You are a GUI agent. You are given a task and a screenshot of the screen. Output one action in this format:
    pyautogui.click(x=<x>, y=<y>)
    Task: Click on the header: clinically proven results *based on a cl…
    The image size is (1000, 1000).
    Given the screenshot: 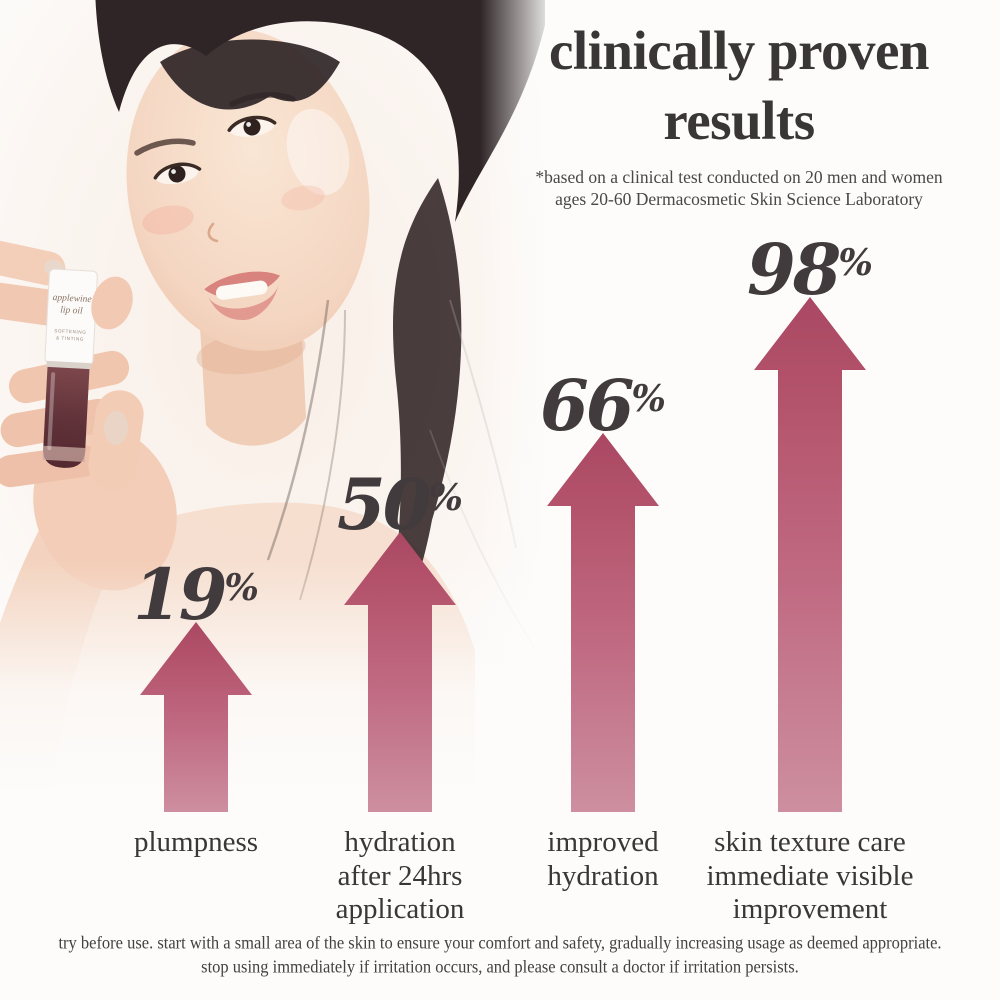 What is the action you would take?
    pyautogui.click(x=739, y=113)
    